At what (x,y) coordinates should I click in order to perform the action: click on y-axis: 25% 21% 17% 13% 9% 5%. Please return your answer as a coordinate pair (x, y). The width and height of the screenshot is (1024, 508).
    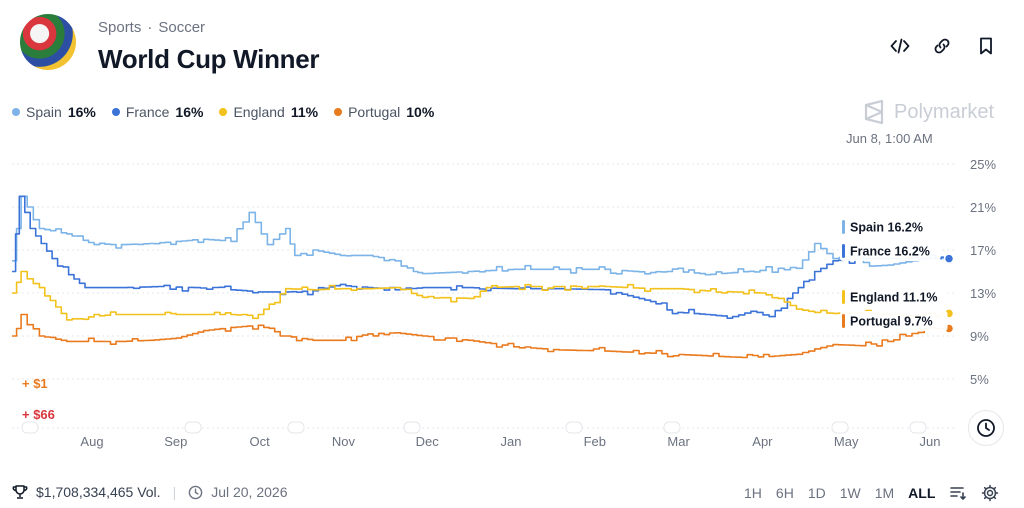
    Looking at the image, I should click on (983, 272).